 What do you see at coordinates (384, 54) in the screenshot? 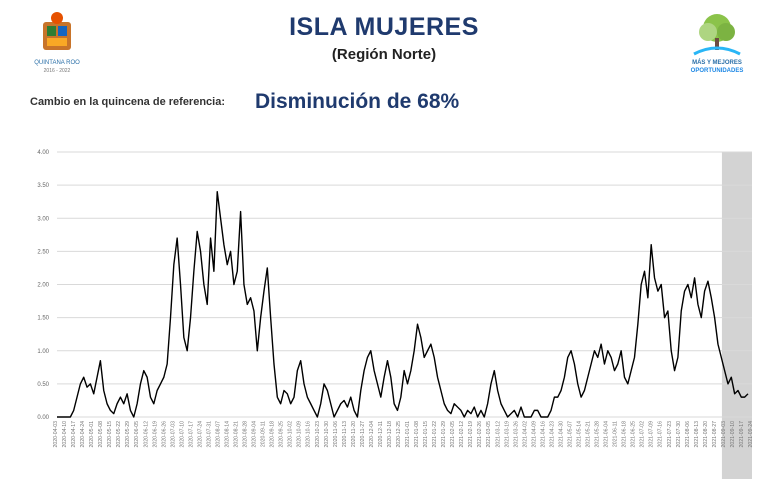
I see `page-subtitle: (Región Norte)` at bounding box center [384, 54].